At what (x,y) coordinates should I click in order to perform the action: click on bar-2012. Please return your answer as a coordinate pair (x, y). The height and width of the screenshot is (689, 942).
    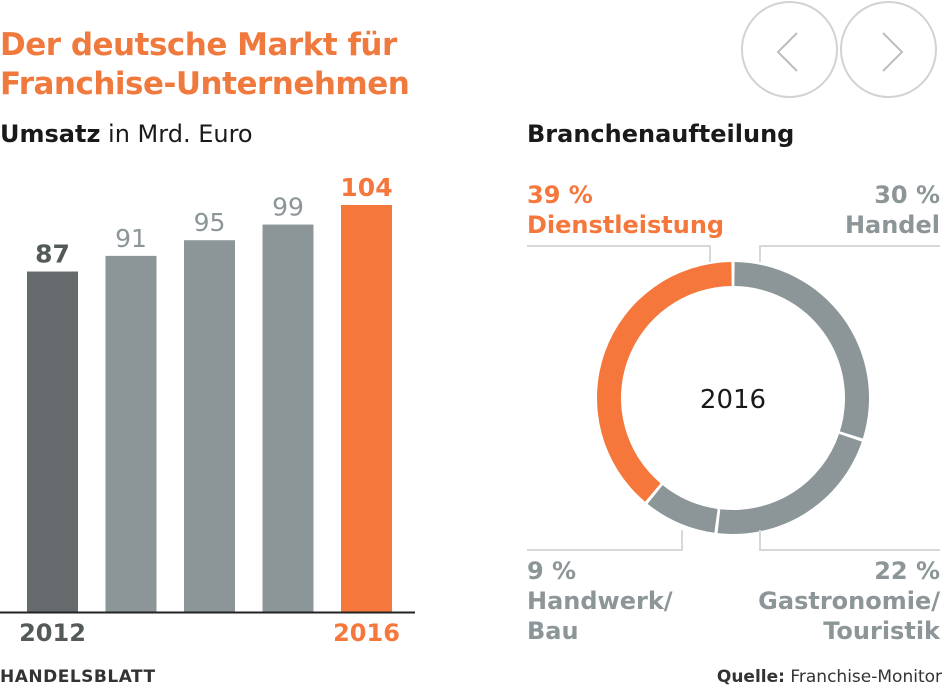
    Looking at the image, I should click on (52, 441).